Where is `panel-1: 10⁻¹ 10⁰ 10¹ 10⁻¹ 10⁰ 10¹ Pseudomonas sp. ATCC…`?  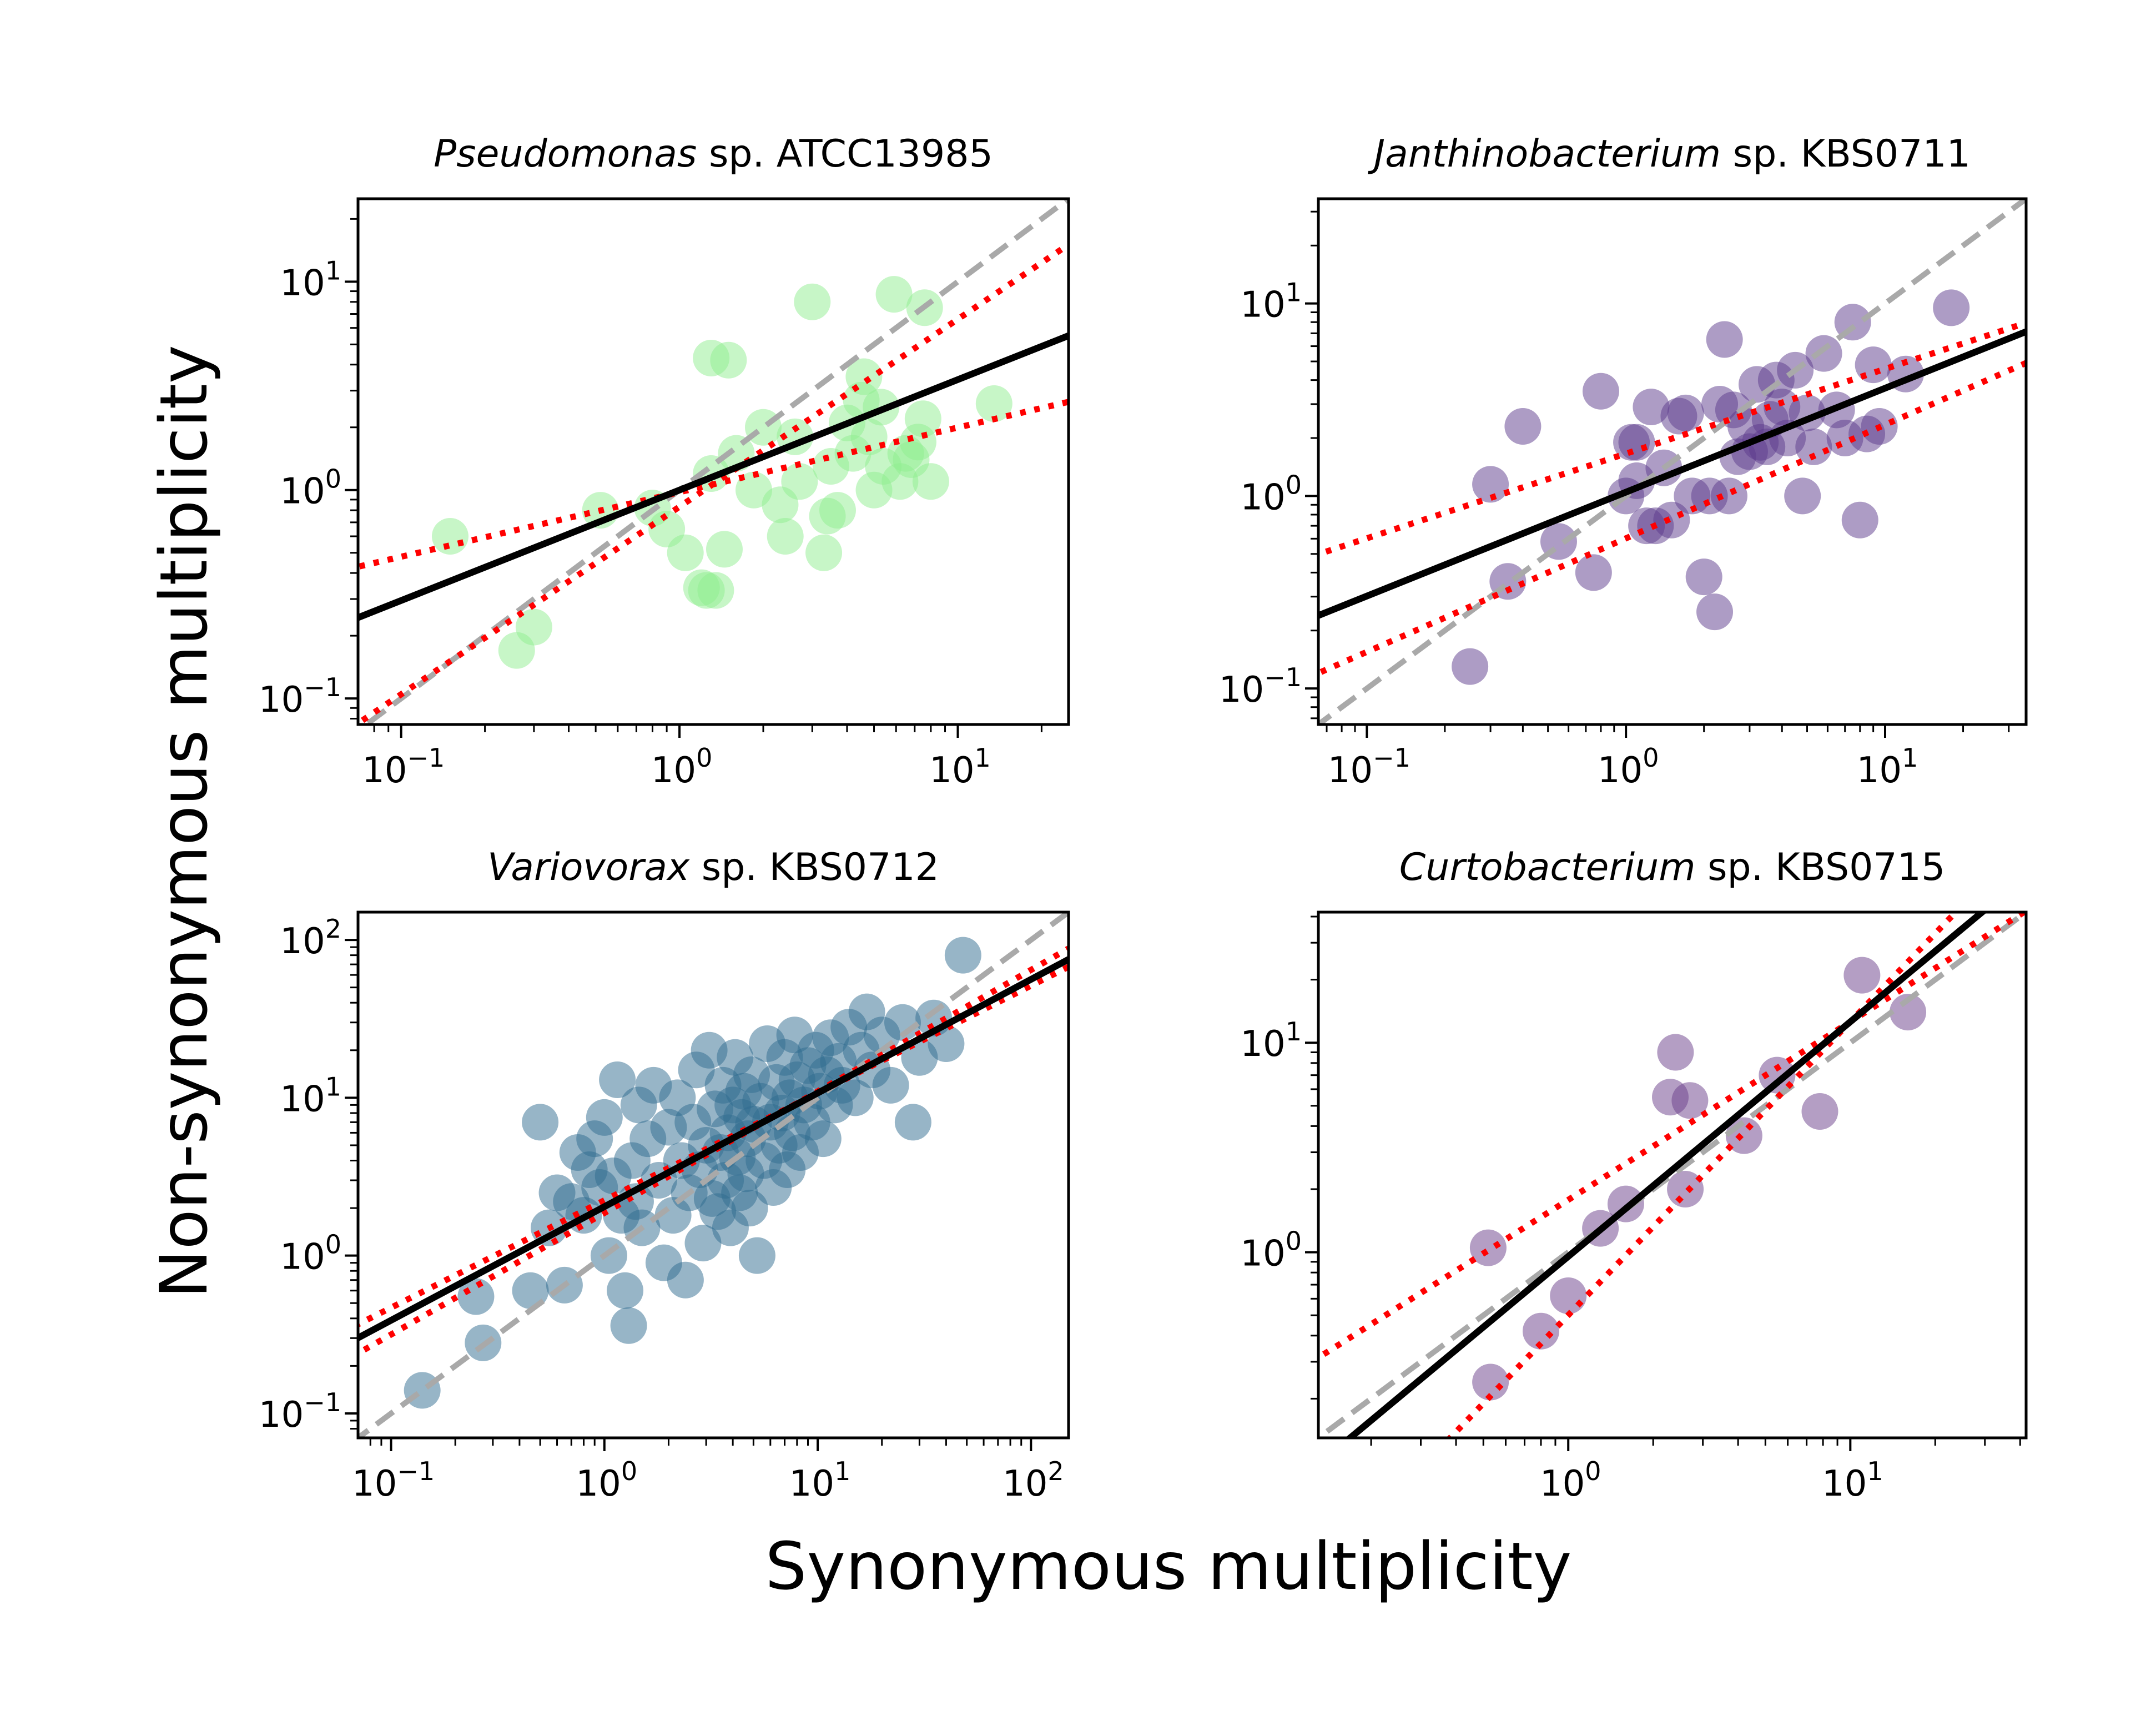
panel-1: 10⁻¹ 10⁰ 10¹ 10⁻¹ 10⁰ 10¹ Pseudomonas sp. ATCC… is located at coordinates (664, 461).